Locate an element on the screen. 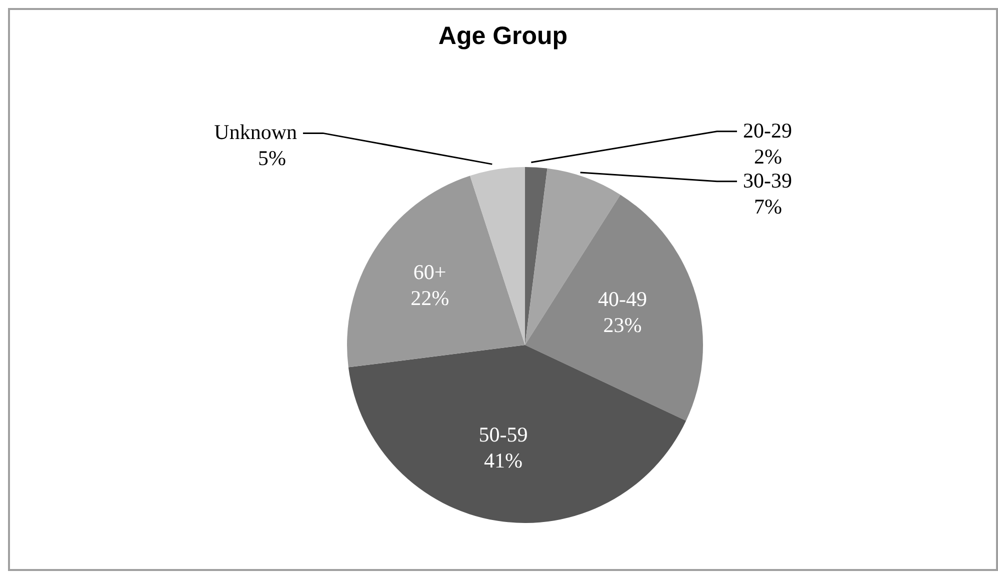 The width and height of the screenshot is (998, 573). data-label: 23% is located at coordinates (622, 325).